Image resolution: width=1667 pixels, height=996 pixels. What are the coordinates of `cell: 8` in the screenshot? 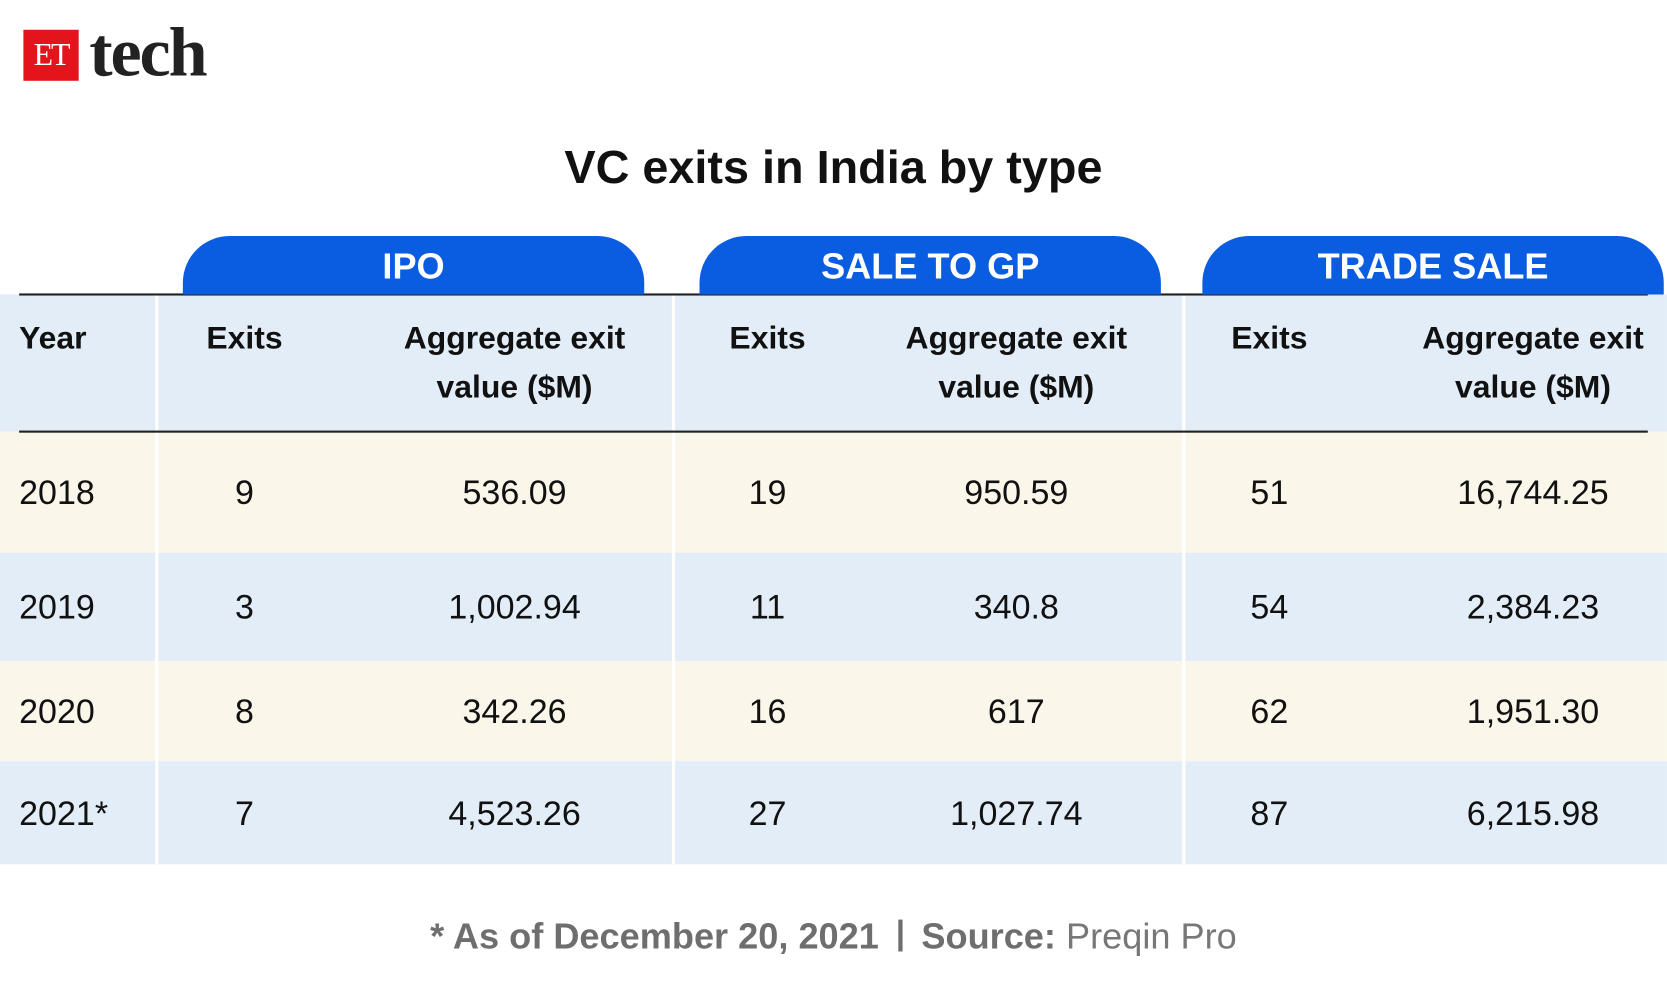 It's located at (244, 711).